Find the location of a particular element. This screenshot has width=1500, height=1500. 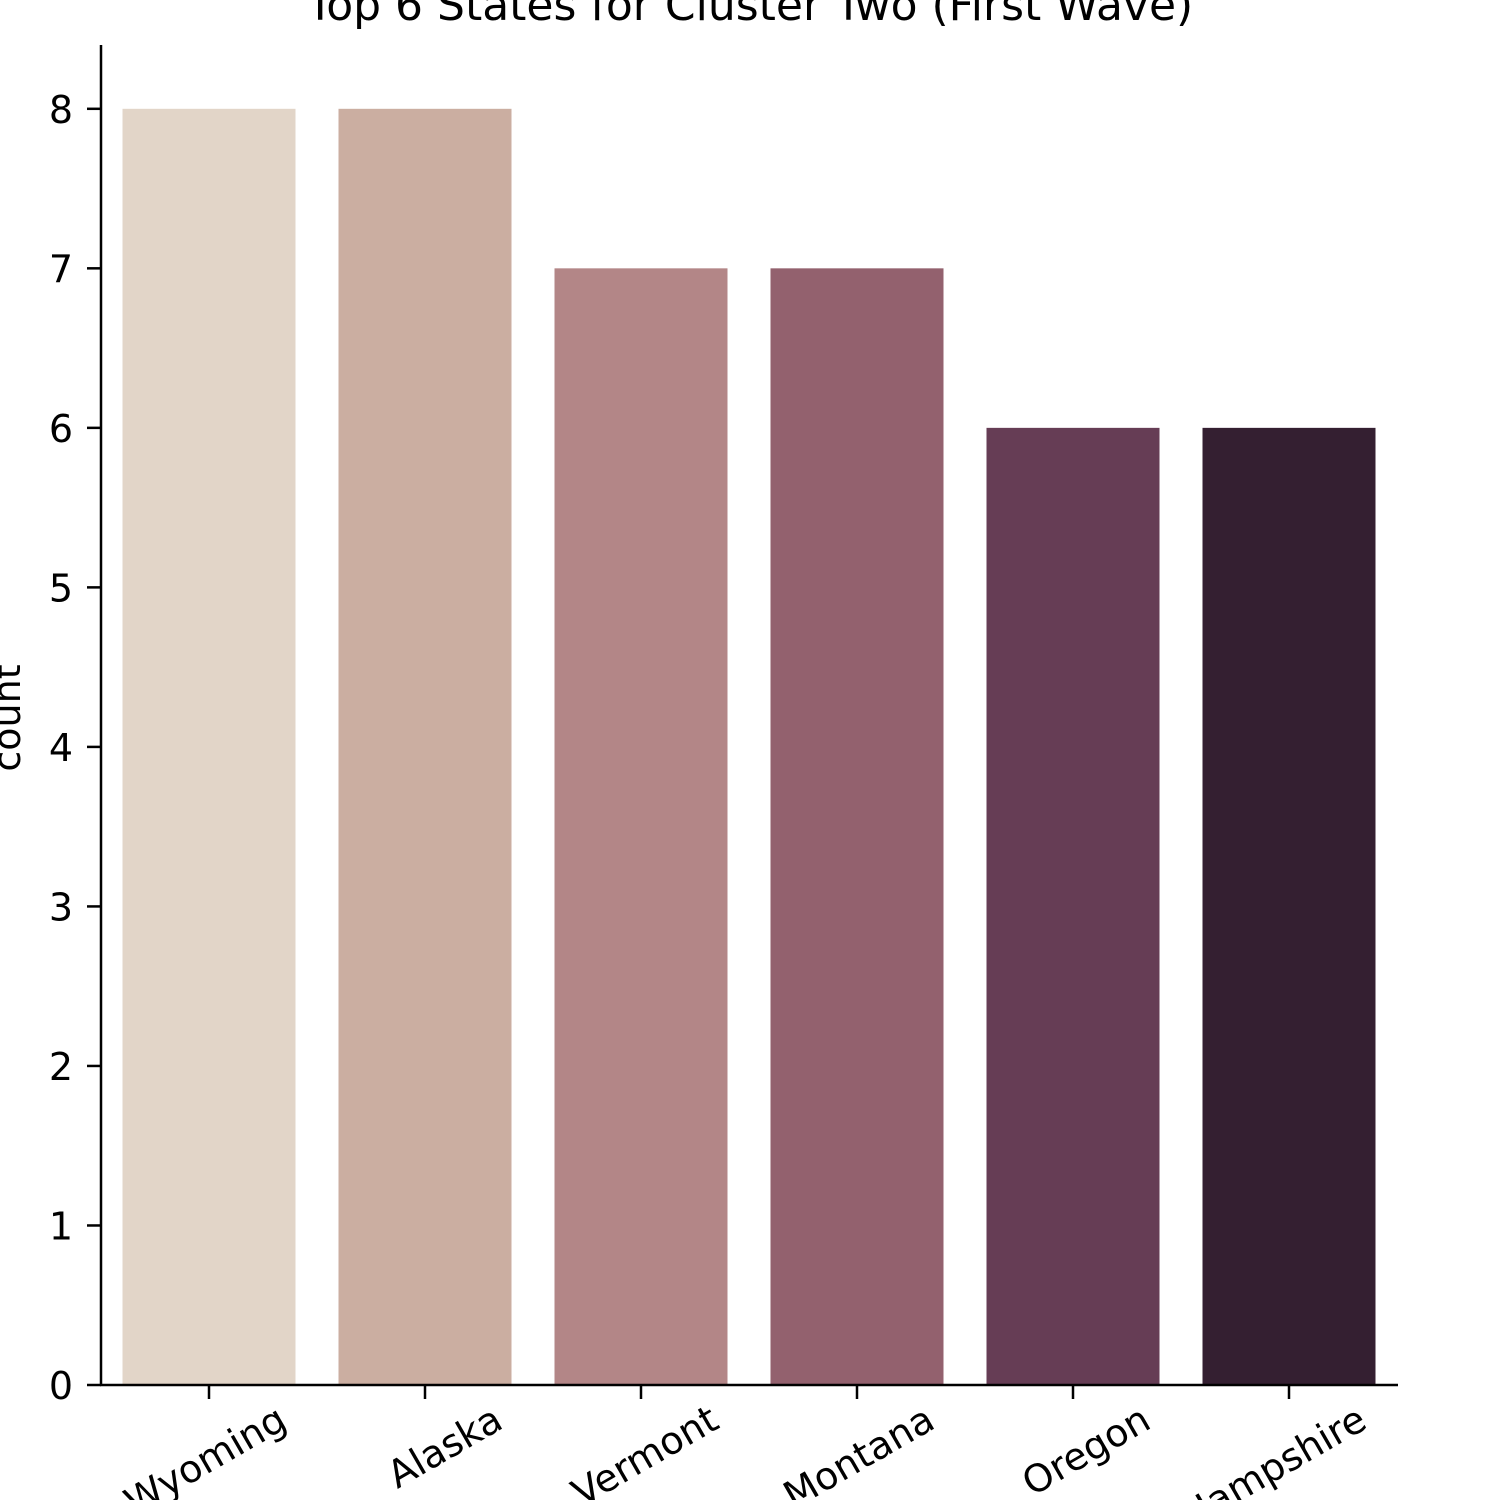

y-tick-label: 4 is located at coordinates (61, 748).